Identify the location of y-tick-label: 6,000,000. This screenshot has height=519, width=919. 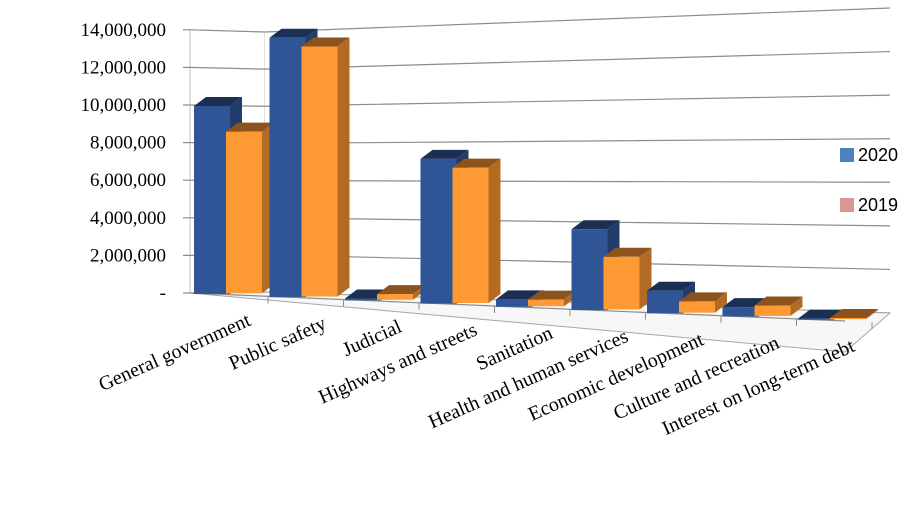
(128, 180).